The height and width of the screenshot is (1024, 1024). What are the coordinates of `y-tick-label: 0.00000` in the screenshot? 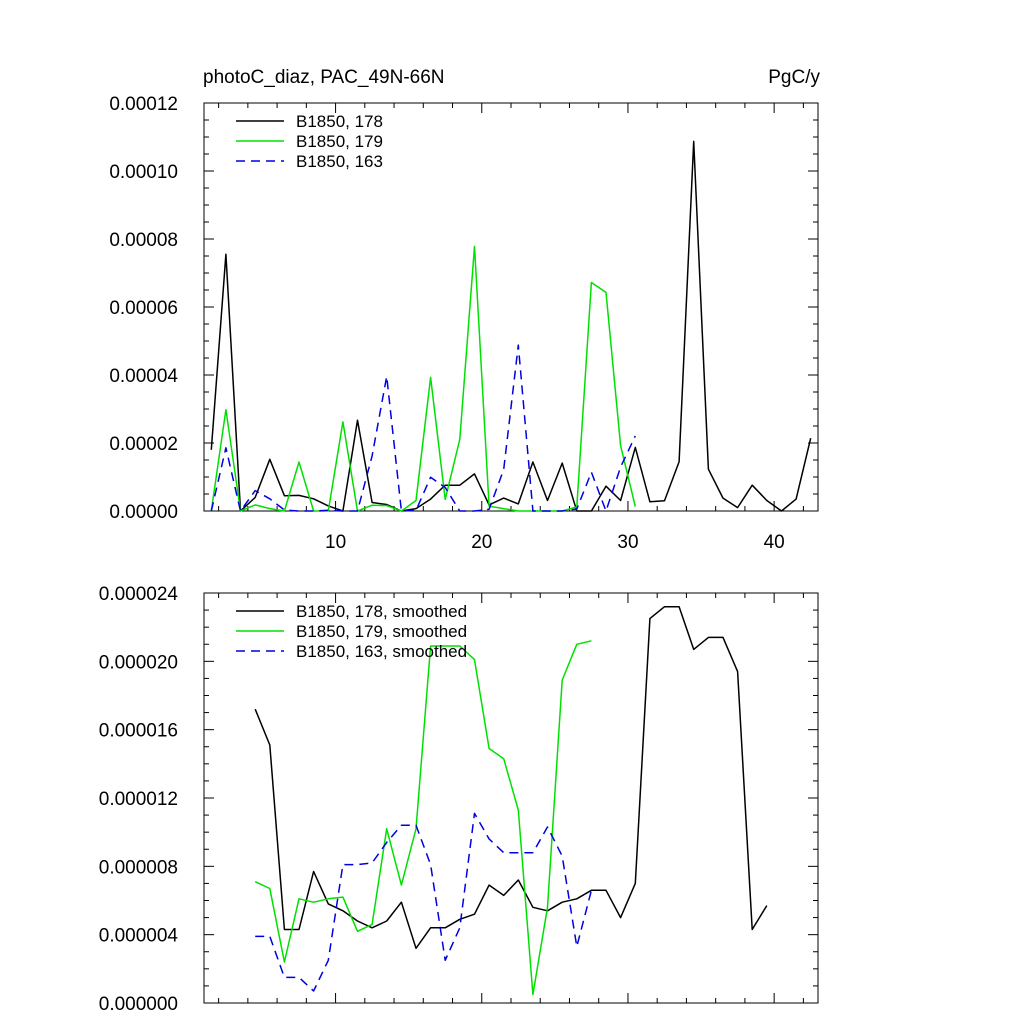 It's located at (143, 512).